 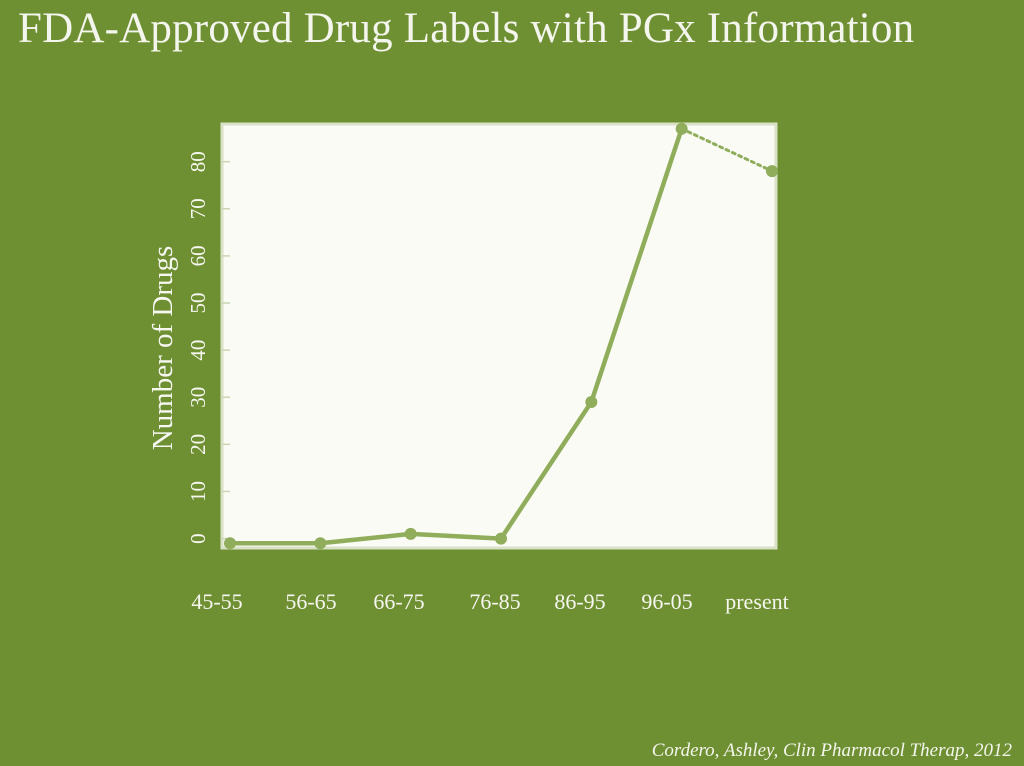 I want to click on x-tick-label: present, so click(x=757, y=601).